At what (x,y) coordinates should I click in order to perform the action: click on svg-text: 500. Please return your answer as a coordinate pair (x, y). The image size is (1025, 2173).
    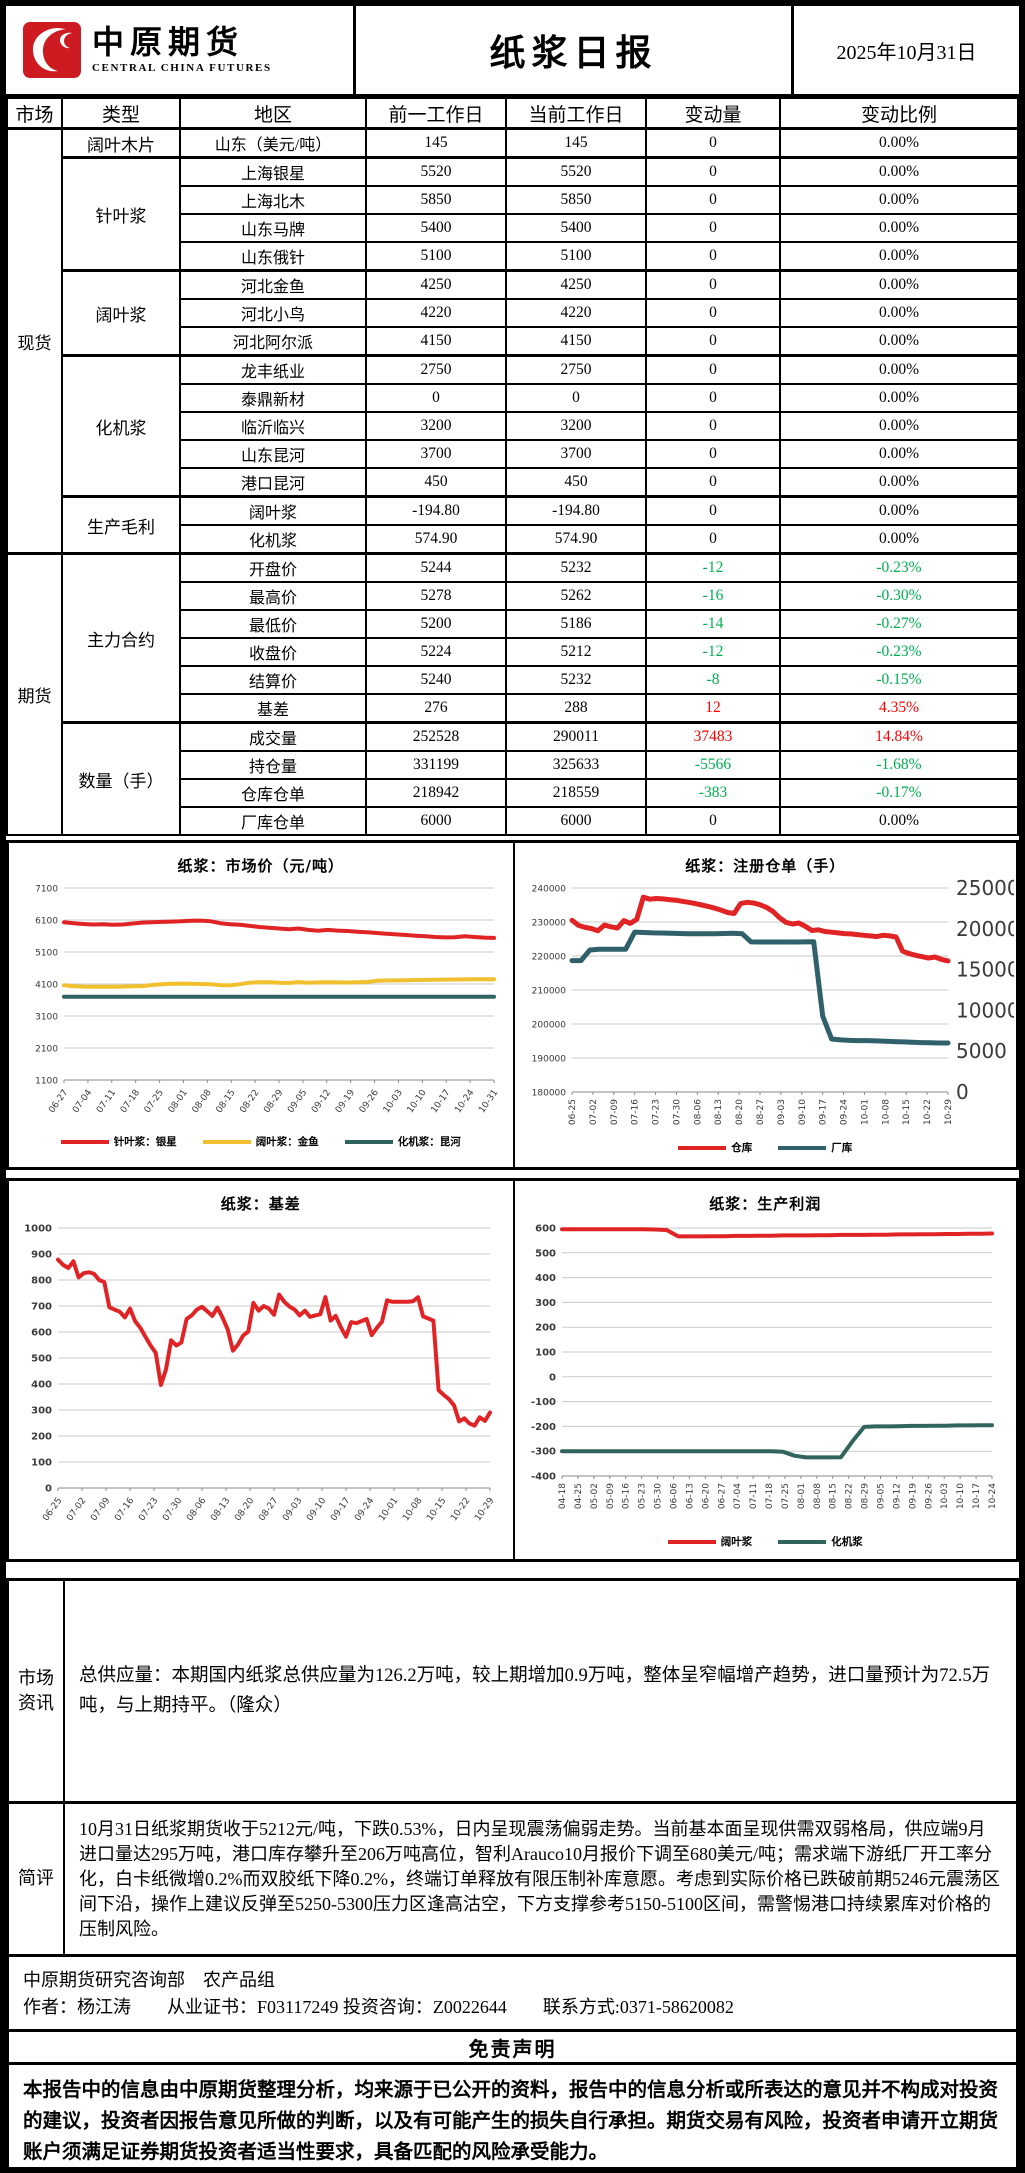
    Looking at the image, I should click on (545, 1253).